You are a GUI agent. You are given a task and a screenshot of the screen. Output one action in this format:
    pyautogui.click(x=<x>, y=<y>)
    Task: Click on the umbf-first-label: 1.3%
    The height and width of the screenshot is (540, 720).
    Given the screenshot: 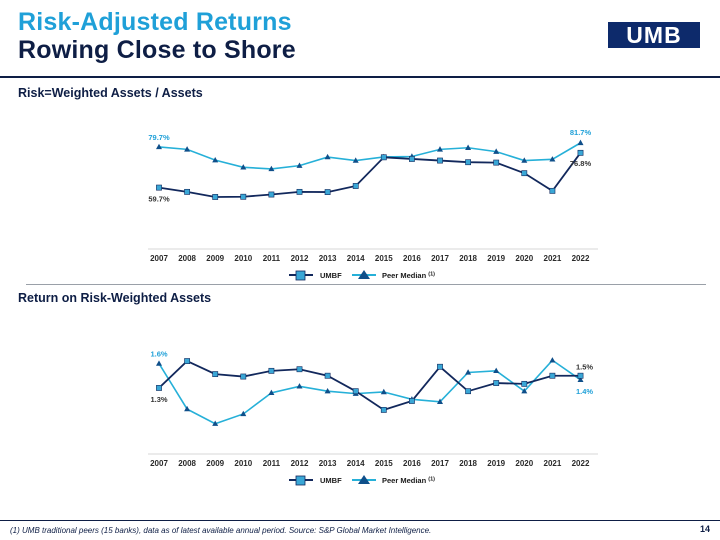 What is the action you would take?
    pyautogui.click(x=158, y=399)
    